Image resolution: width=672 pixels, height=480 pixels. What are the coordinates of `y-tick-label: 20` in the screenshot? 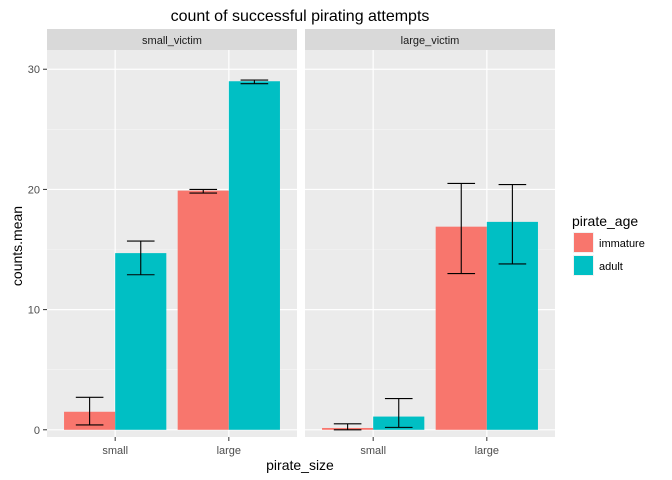 It's located at (34, 190).